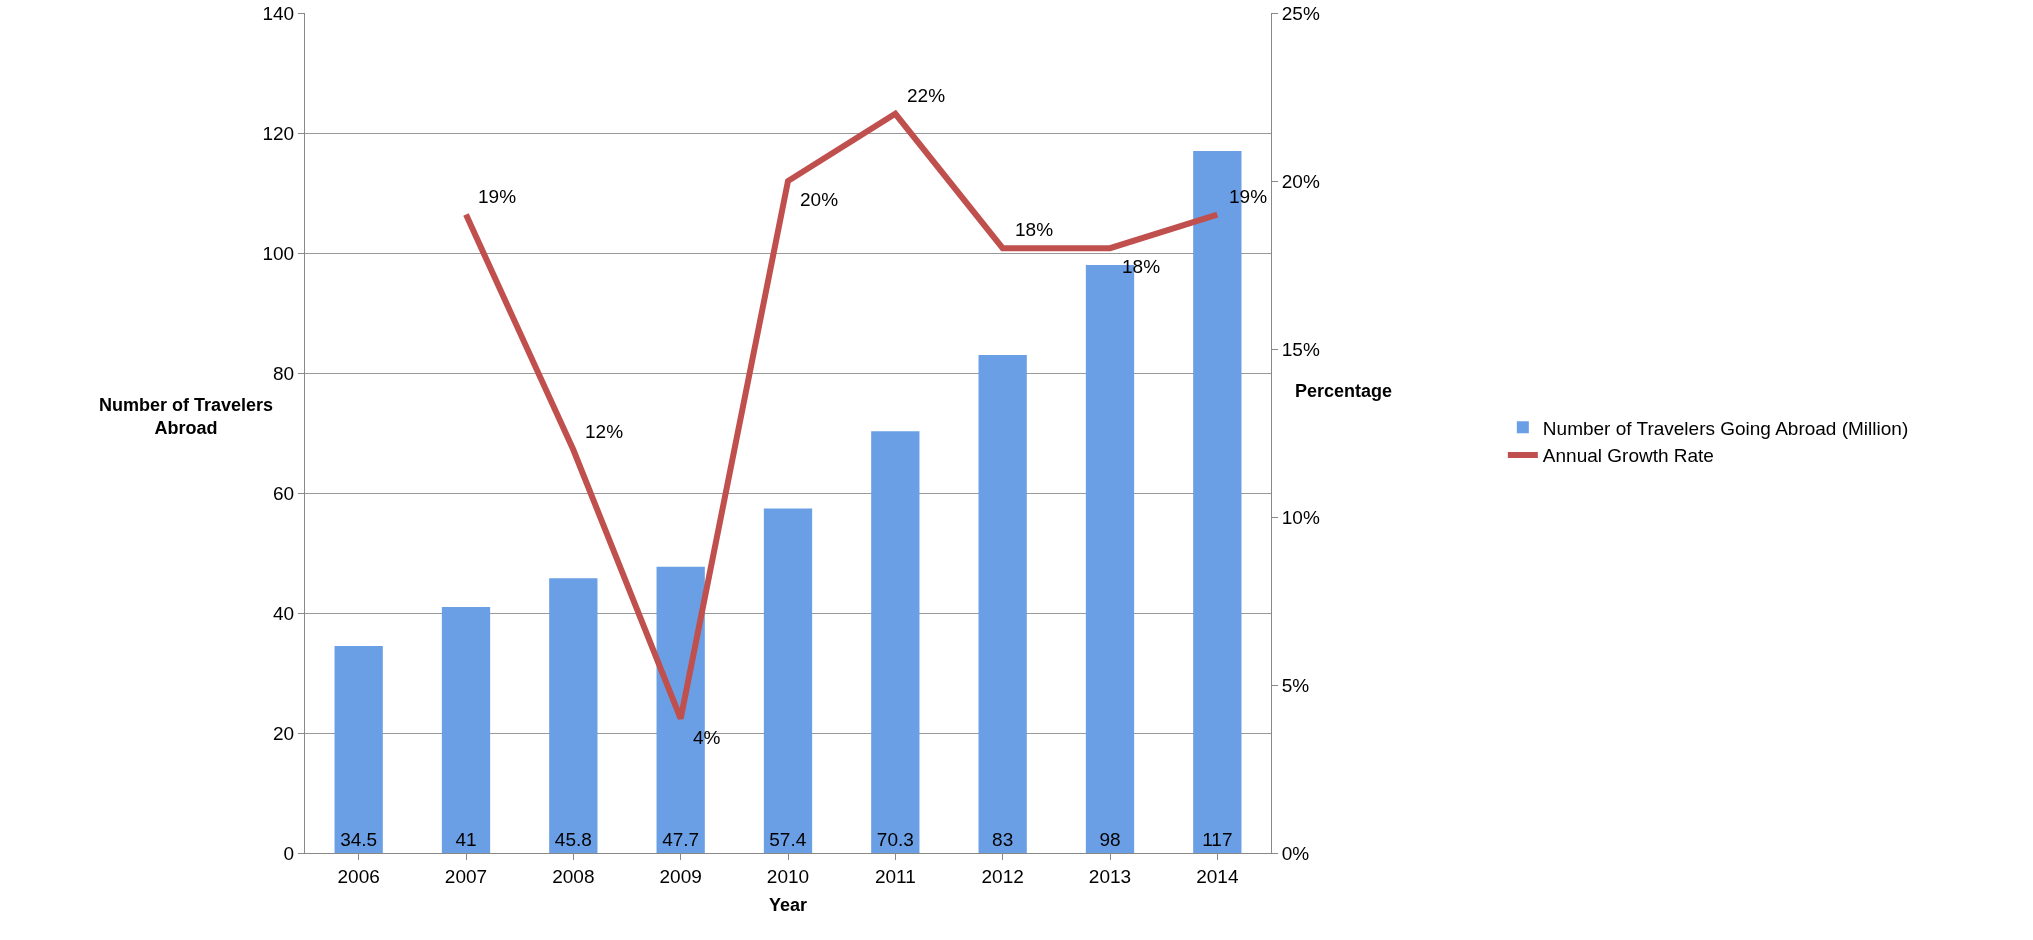 This screenshot has height=940, width=2033. I want to click on y-tick-label: 0, so click(289, 853).